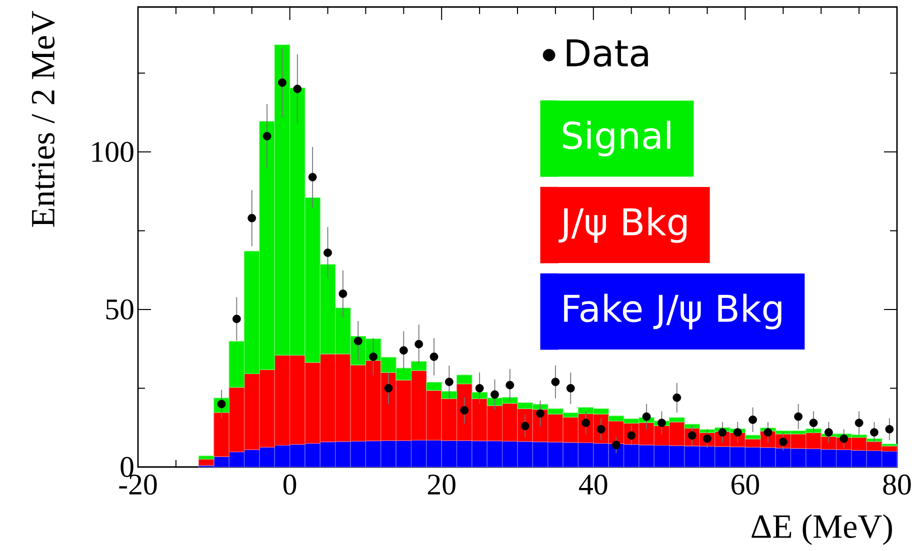  I want to click on legend-label: J/ψ Bkg, so click(622, 225).